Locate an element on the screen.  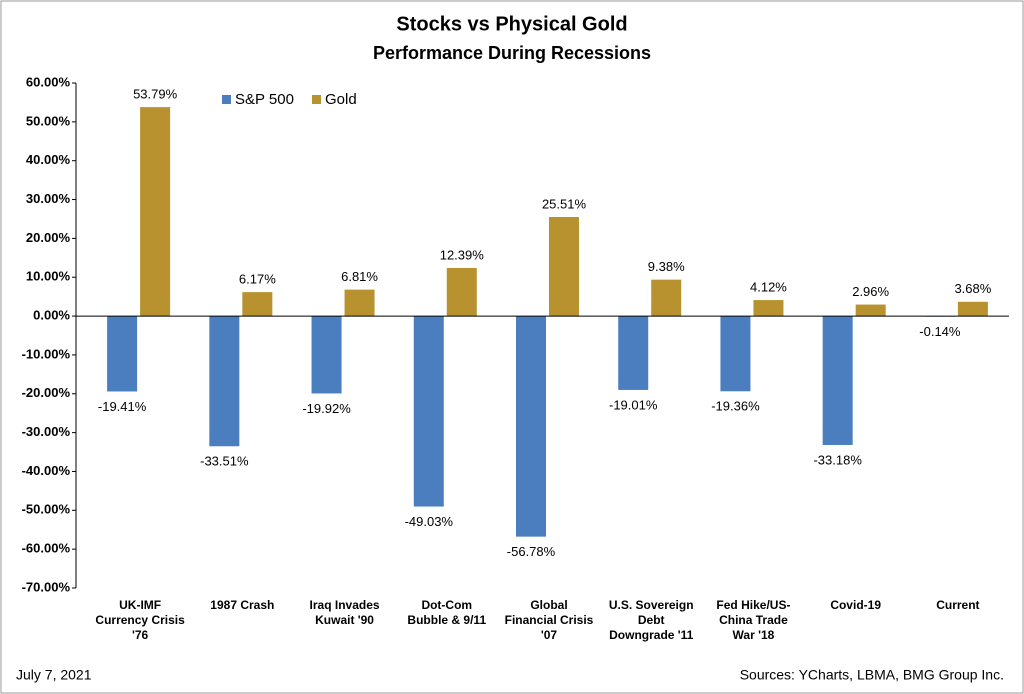
legend-label: S&P 500 is located at coordinates (264, 99).